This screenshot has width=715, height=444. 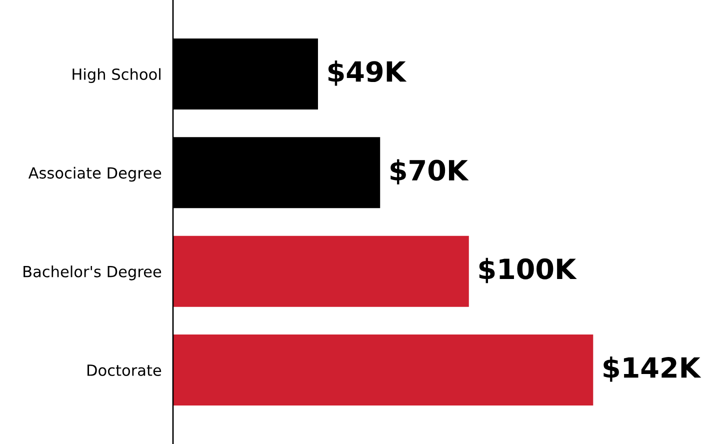 I want to click on y-tick-label: High School, so click(x=116, y=75).